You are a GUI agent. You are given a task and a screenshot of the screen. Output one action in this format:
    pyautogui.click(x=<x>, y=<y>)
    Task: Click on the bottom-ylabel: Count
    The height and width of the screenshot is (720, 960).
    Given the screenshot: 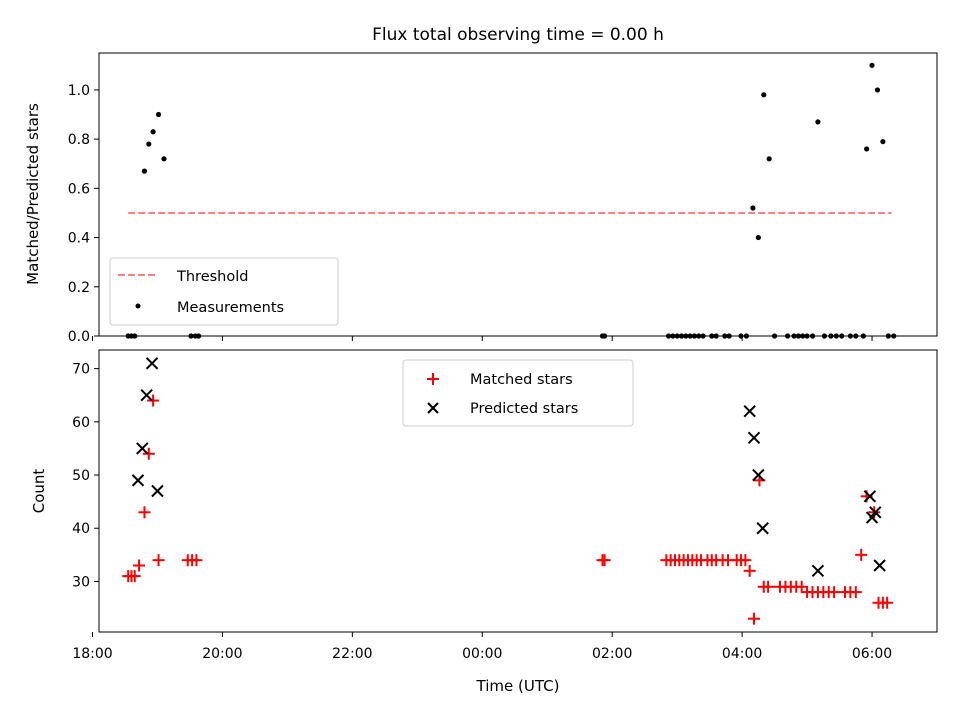 What is the action you would take?
    pyautogui.click(x=39, y=491)
    